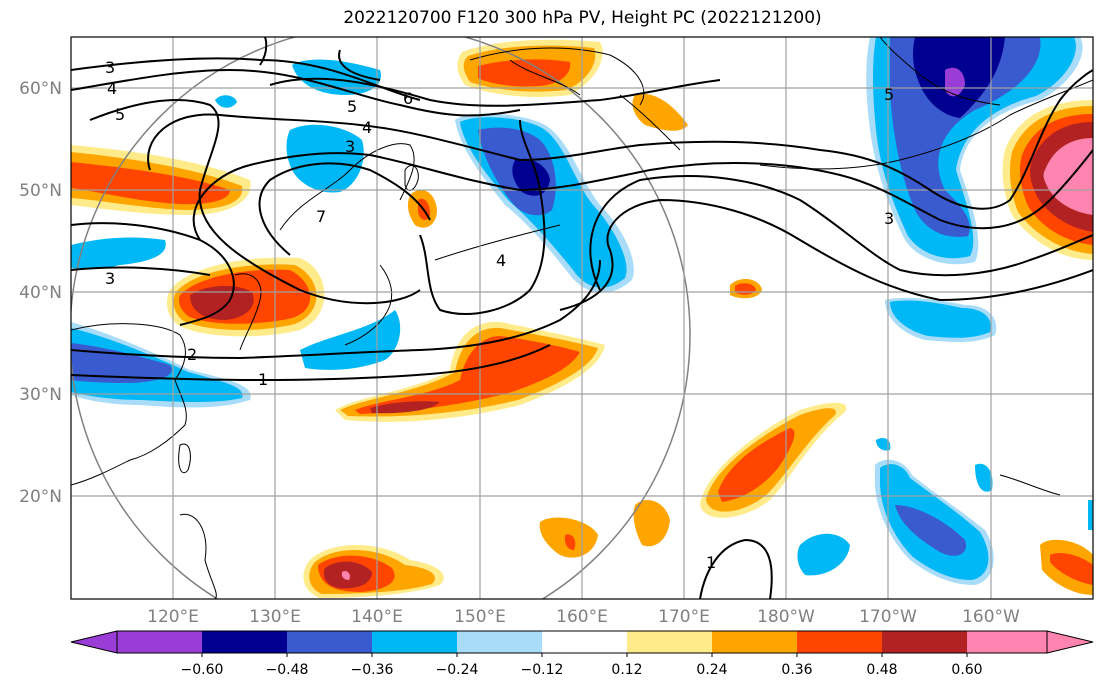  I want to click on colorbar-label: 0.60, so click(966, 670).